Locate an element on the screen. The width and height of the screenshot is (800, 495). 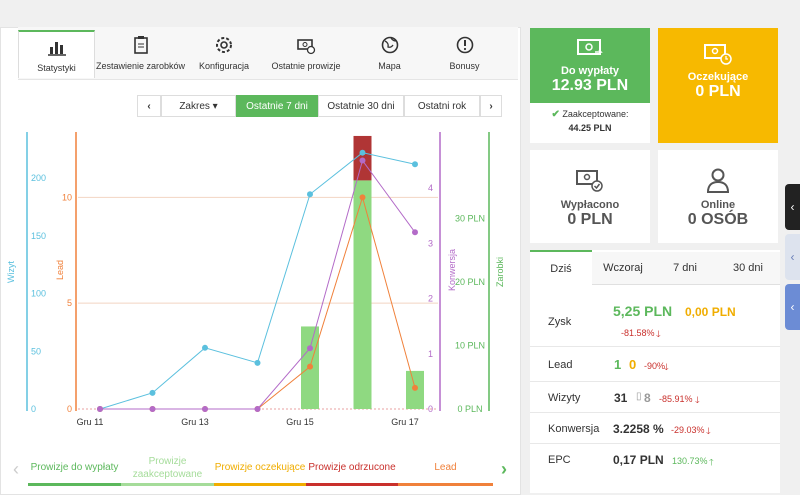
payout-accepted: ✔ Zaakceptowane: 44.25 PLN is located at coordinates (590, 123).